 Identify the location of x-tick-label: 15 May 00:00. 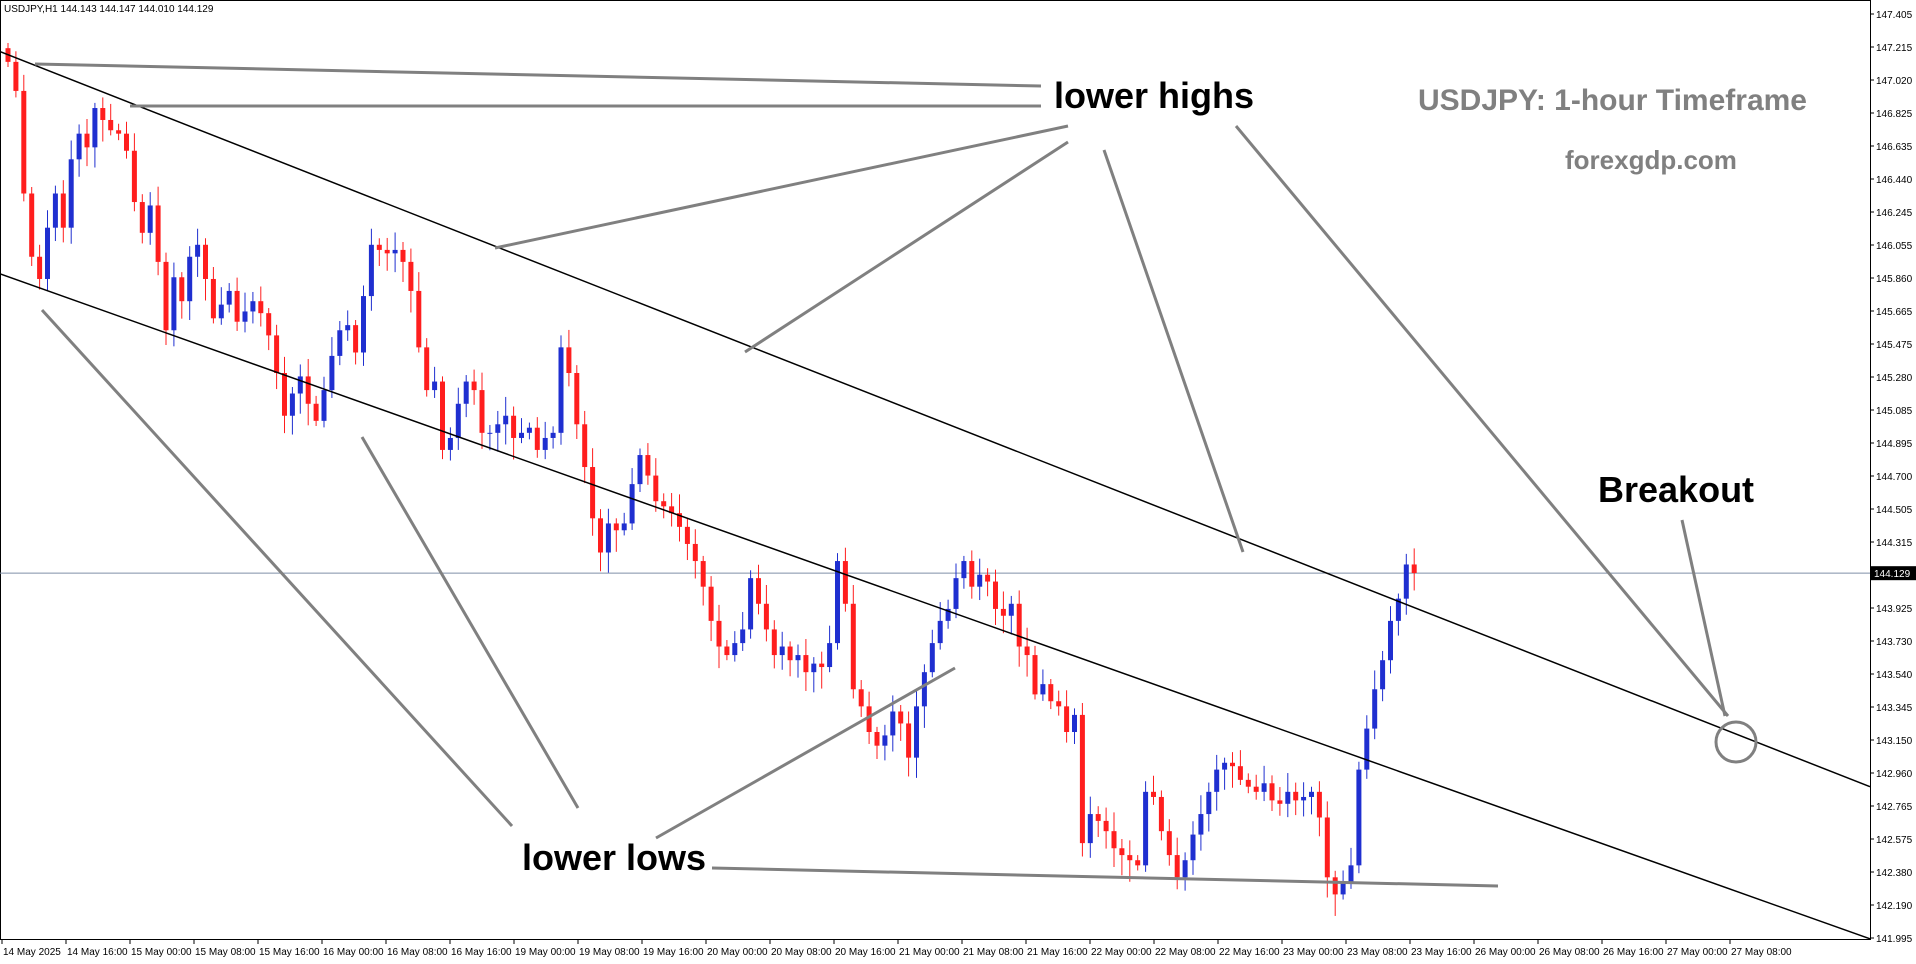
(161, 952).